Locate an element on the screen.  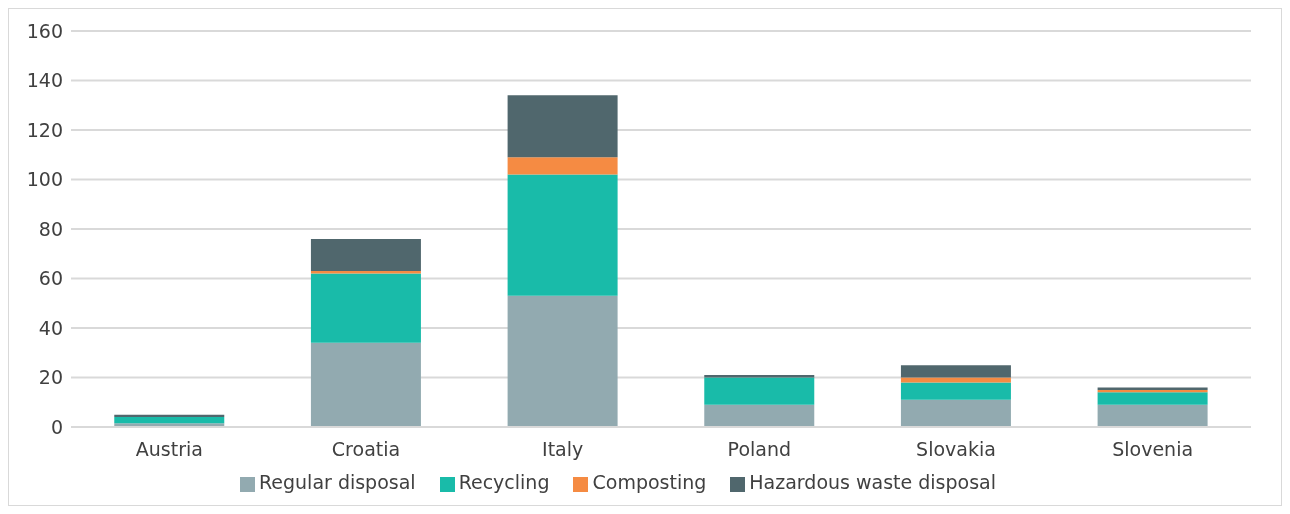
legend-label: Recycling is located at coordinates (504, 482).